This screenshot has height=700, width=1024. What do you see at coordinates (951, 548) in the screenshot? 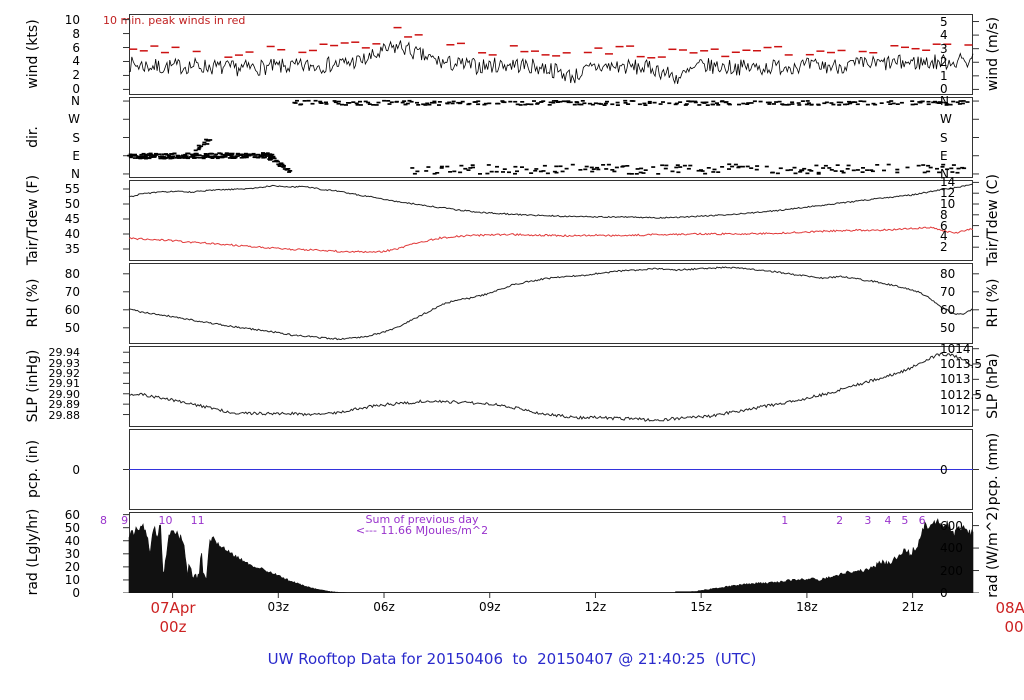
I see `rad-right-tick-label: 400` at bounding box center [951, 548].